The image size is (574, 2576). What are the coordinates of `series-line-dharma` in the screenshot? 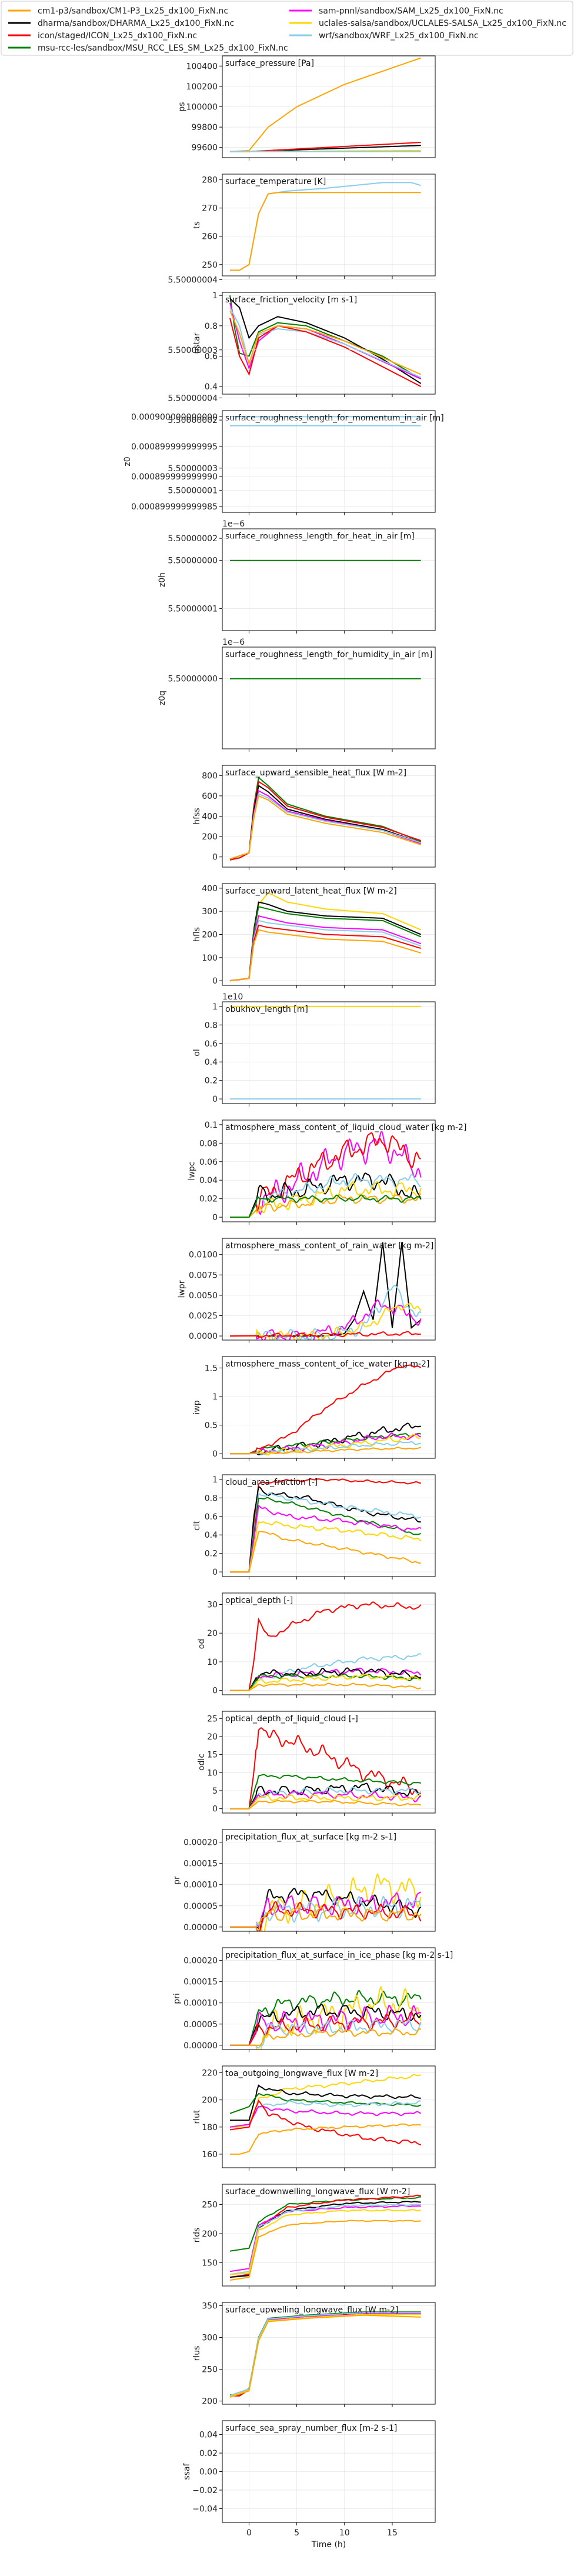 It's located at (326, 1795).